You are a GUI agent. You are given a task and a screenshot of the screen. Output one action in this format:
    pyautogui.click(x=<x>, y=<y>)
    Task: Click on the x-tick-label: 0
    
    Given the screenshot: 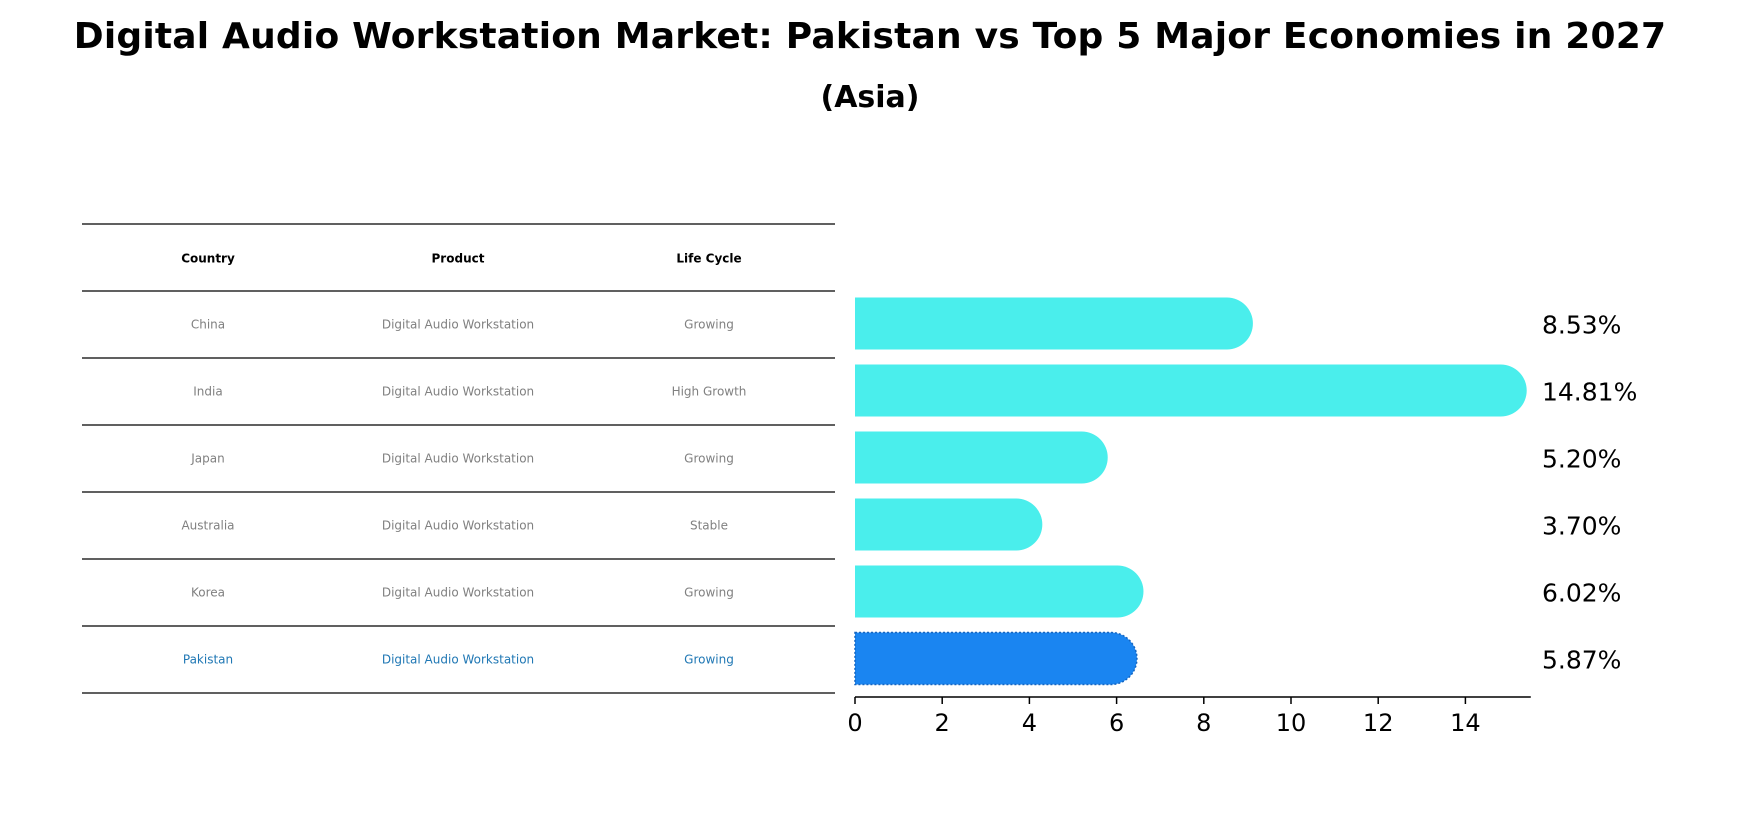 What is the action you would take?
    pyautogui.click(x=854, y=723)
    